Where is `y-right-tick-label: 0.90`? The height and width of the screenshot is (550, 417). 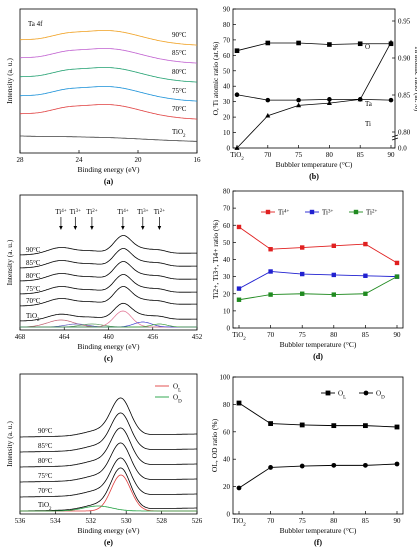
y-right-tick-label: 0.90 is located at coordinates (404, 59).